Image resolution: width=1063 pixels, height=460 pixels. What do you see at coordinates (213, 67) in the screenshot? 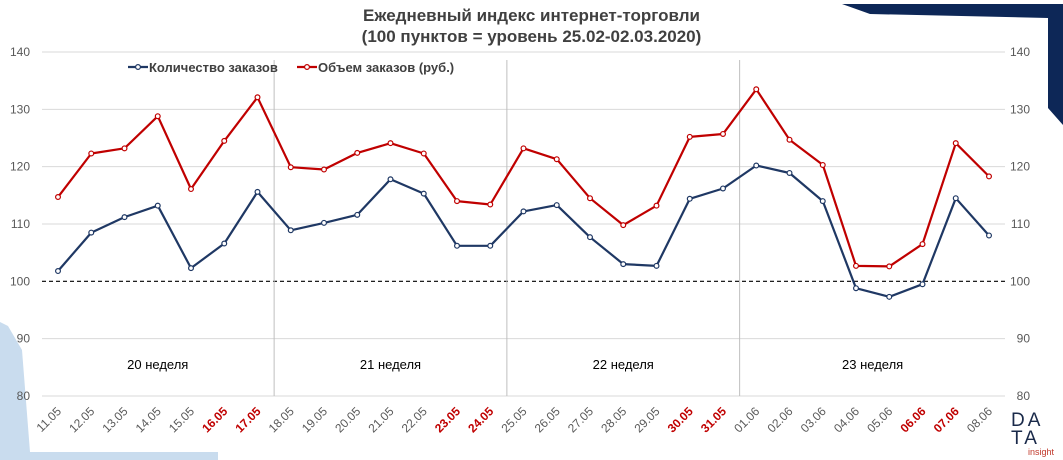
I see `legend-label: Количество заказов` at bounding box center [213, 67].